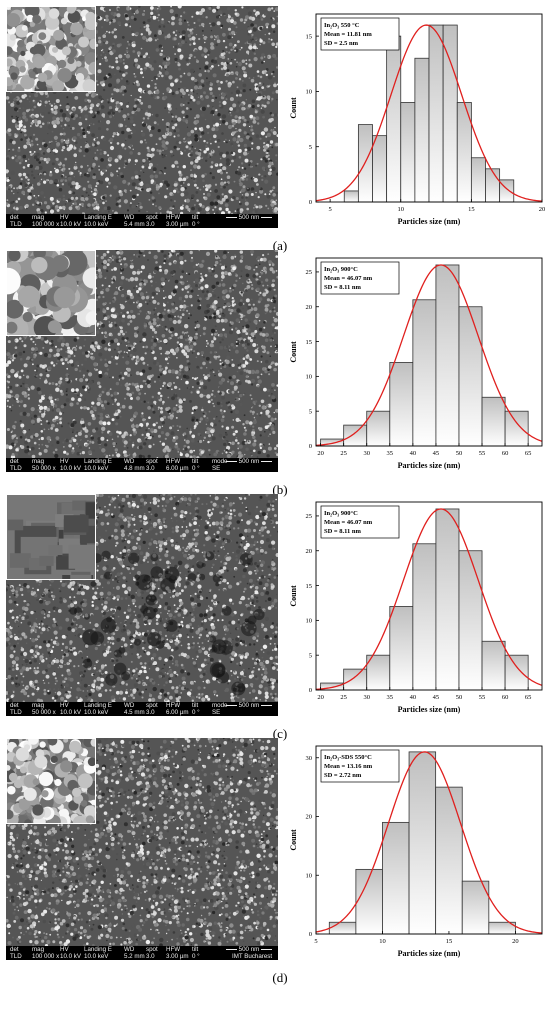 The height and width of the screenshot is (1009, 550). I want to click on x-tick-label: 35, so click(390, 697).